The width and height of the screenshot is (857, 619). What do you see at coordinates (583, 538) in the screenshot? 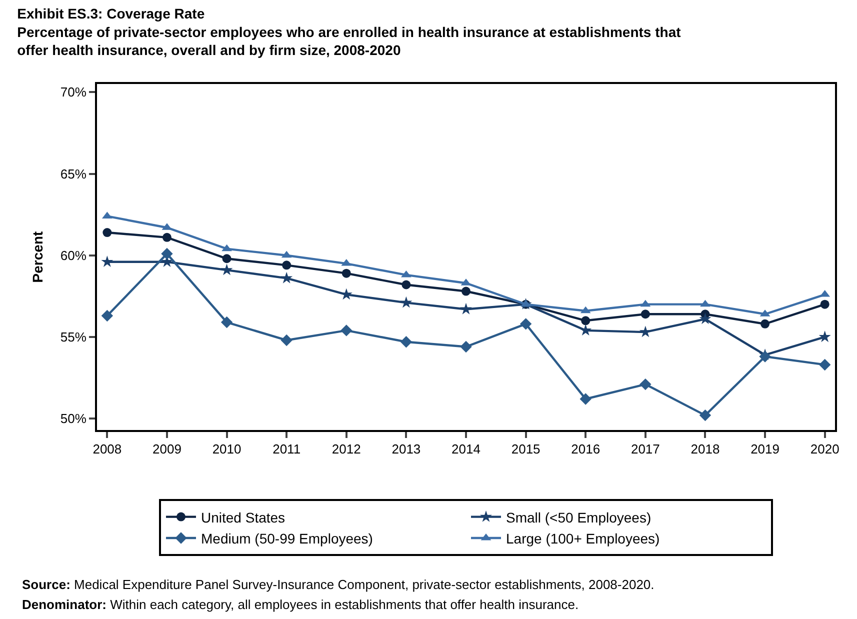
I see `legend-label: Large (100+ Employees)` at bounding box center [583, 538].